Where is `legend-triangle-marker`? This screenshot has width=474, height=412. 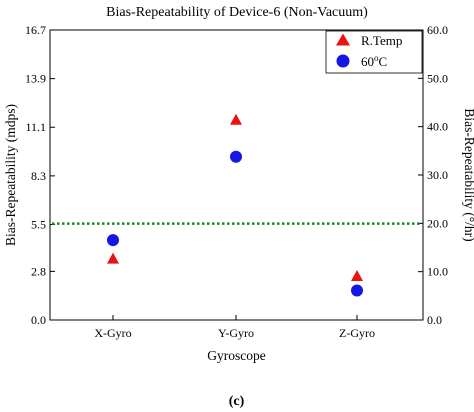 legend-triangle-marker is located at coordinates (343, 39).